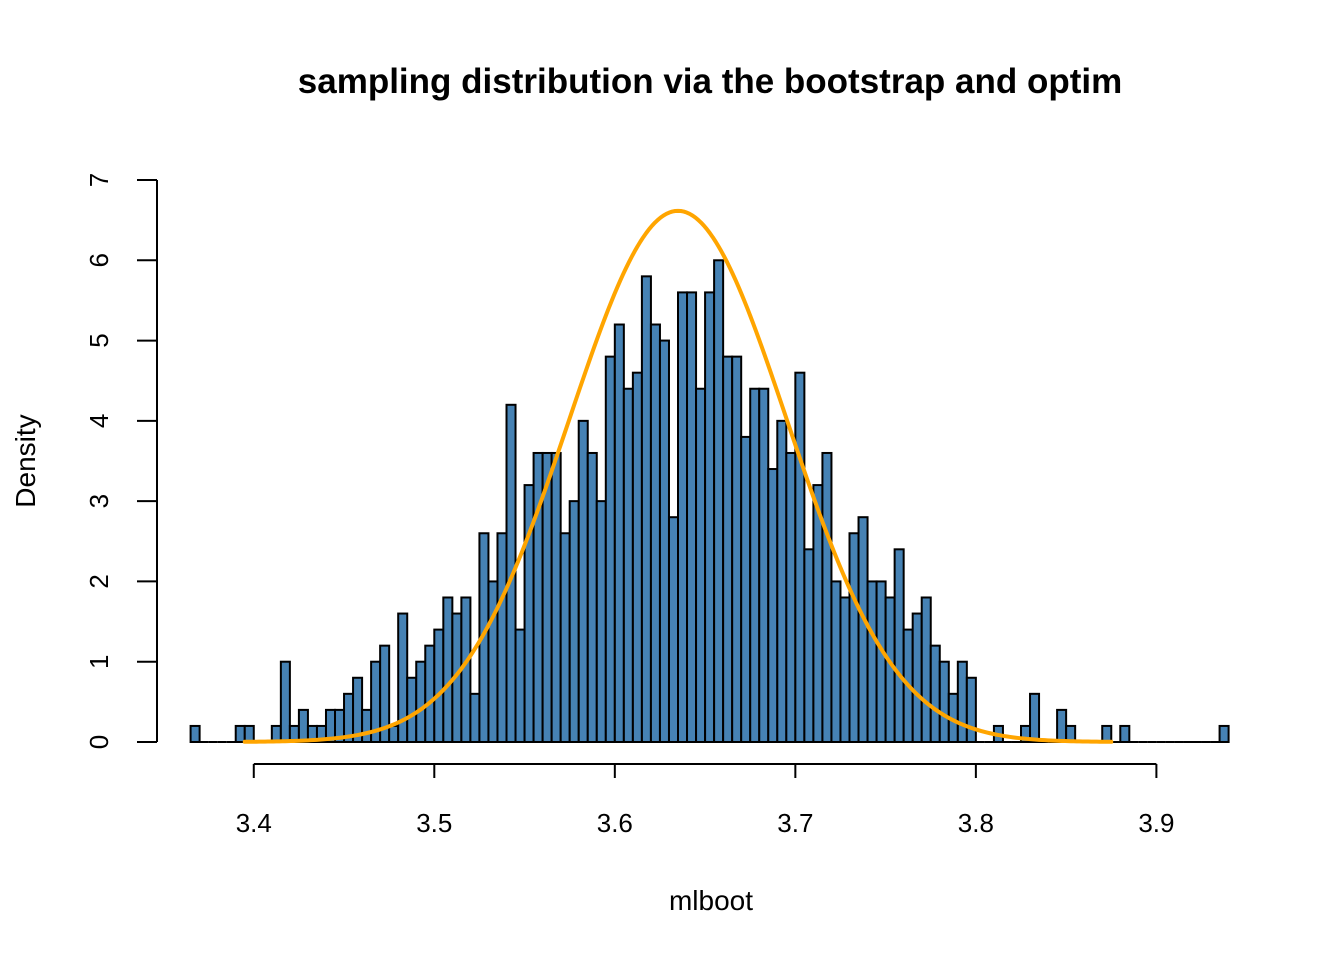 This screenshot has width=1344, height=960. Describe the element at coordinates (705, 800) in the screenshot. I see `x-axis: 3.4 3.5 3.6 3.7 3.8 3.9` at that location.